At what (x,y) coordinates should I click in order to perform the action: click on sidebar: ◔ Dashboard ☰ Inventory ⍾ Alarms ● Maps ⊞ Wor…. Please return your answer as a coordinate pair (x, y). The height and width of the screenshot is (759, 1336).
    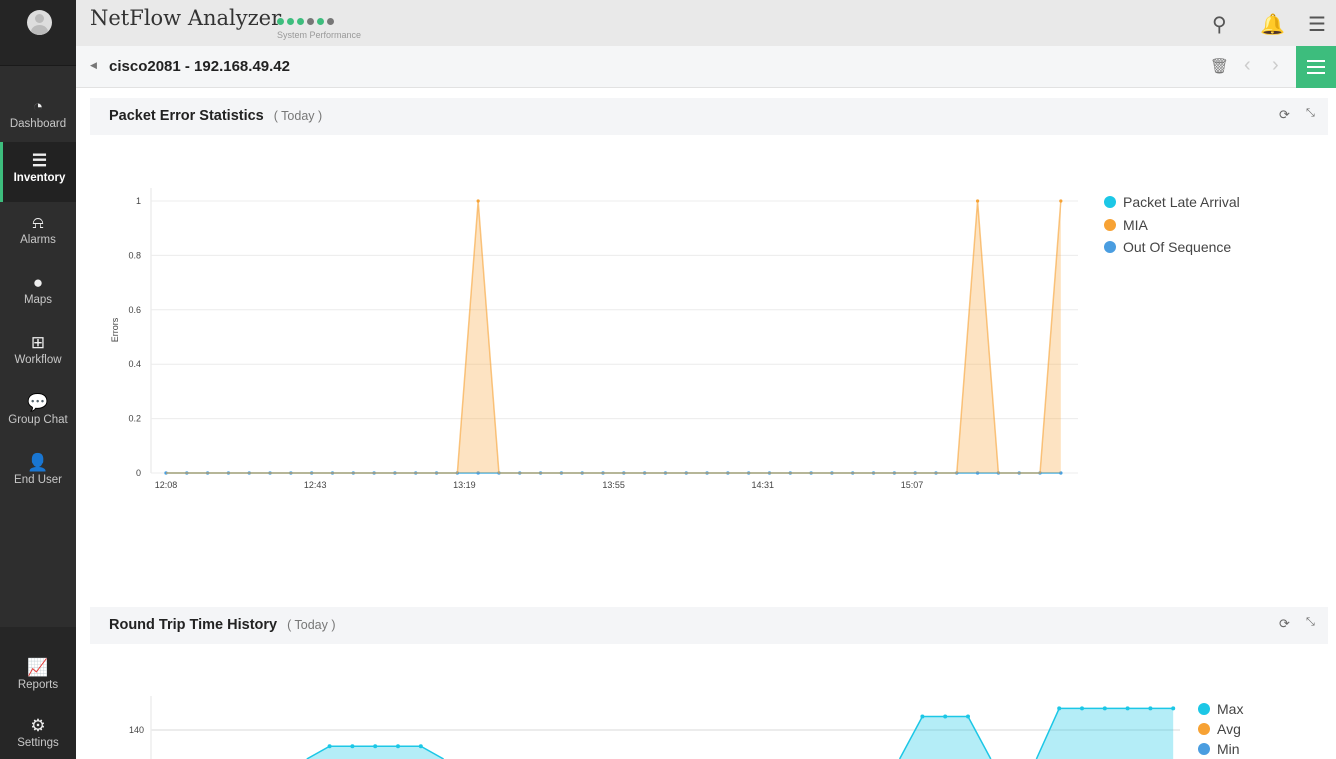
    Looking at the image, I should click on (38, 379).